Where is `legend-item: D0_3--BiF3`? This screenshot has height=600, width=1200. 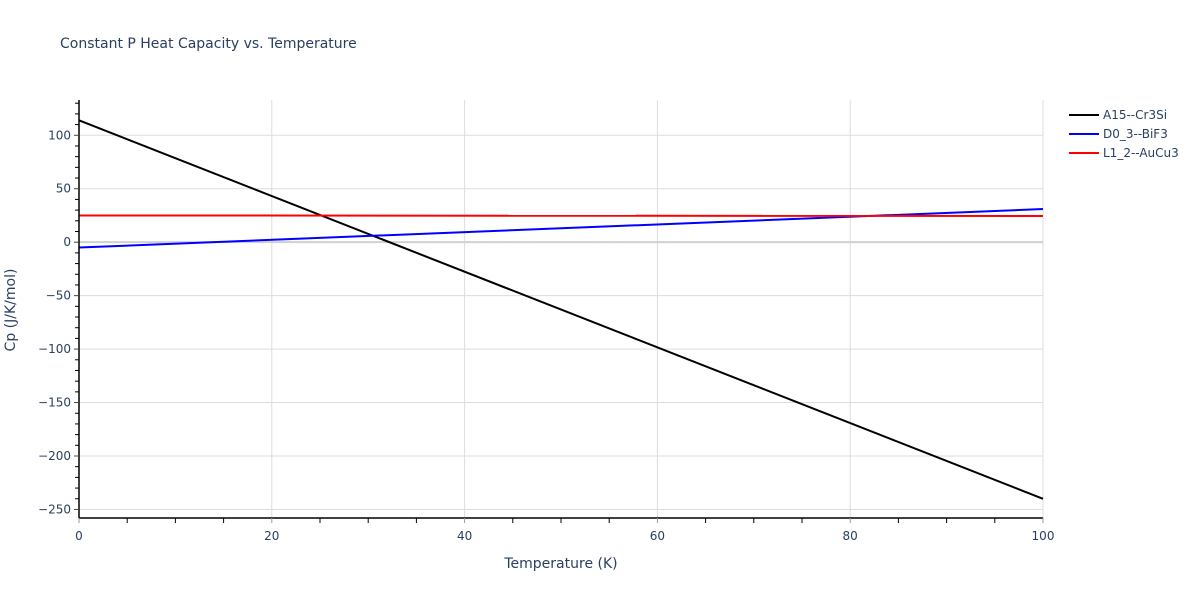
legend-item: D0_3--BiF3 is located at coordinates (1118, 134).